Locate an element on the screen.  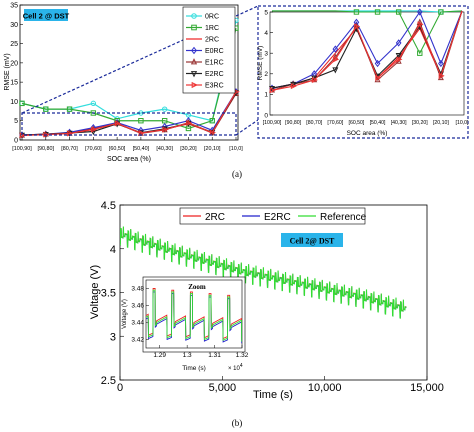
panel-b-badge: Cell 2@ DST is located at coordinates (312, 241).